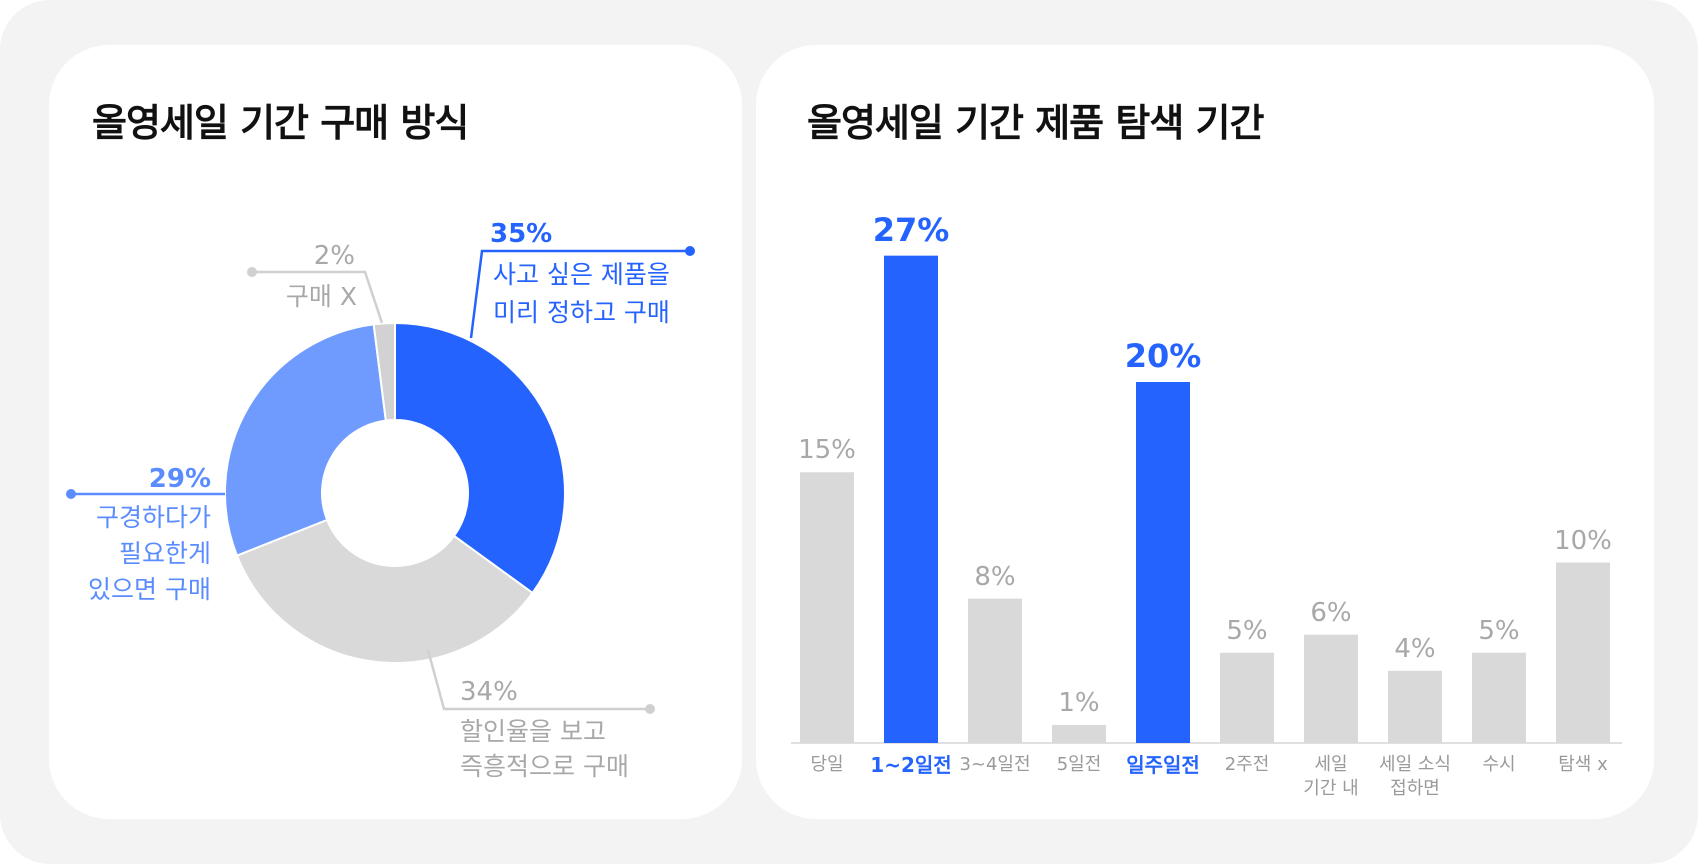 The image size is (1698, 864). What do you see at coordinates (321, 296) in the screenshot?
I see `category-label: 구매 X` at bounding box center [321, 296].